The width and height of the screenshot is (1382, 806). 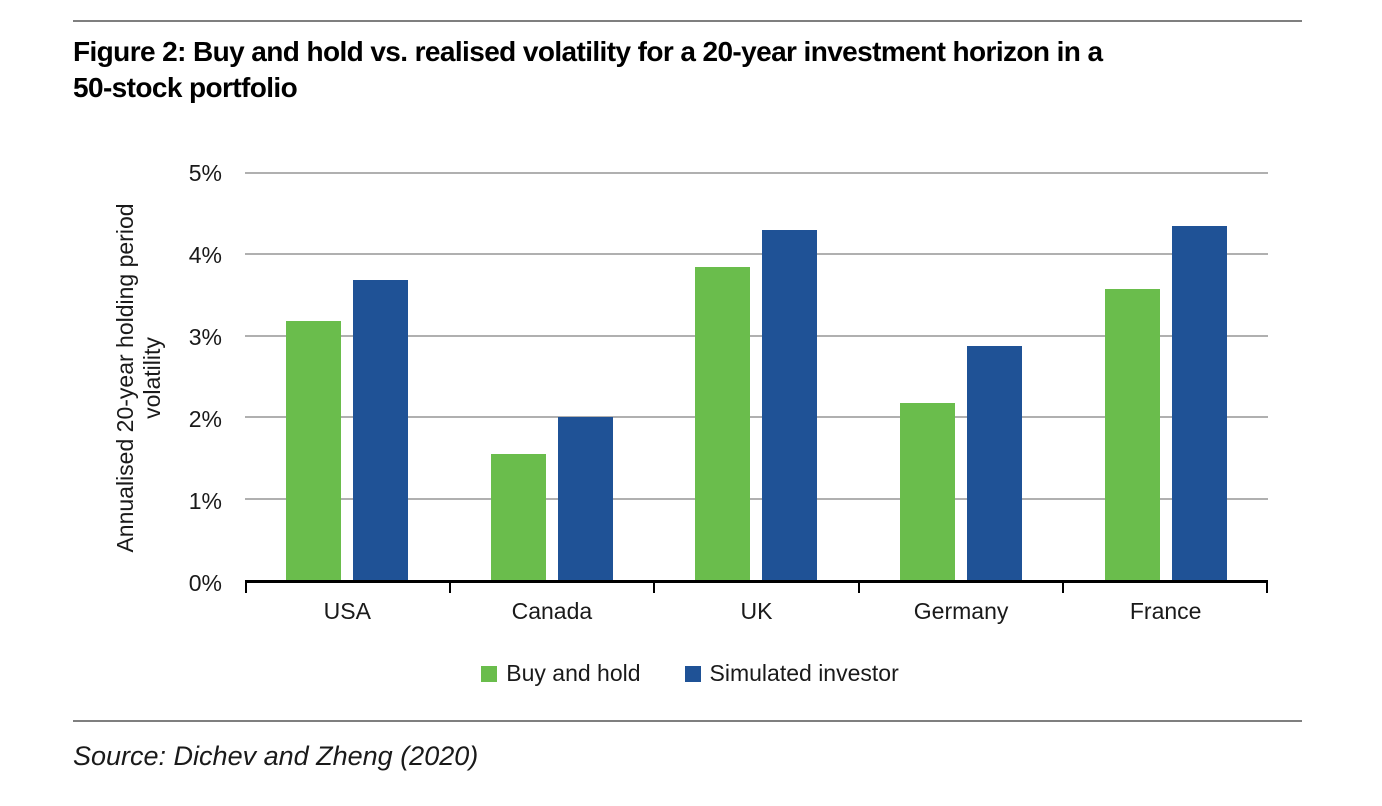 What do you see at coordinates (790, 404) in the screenshot?
I see `bar-uk-simulated-investor` at bounding box center [790, 404].